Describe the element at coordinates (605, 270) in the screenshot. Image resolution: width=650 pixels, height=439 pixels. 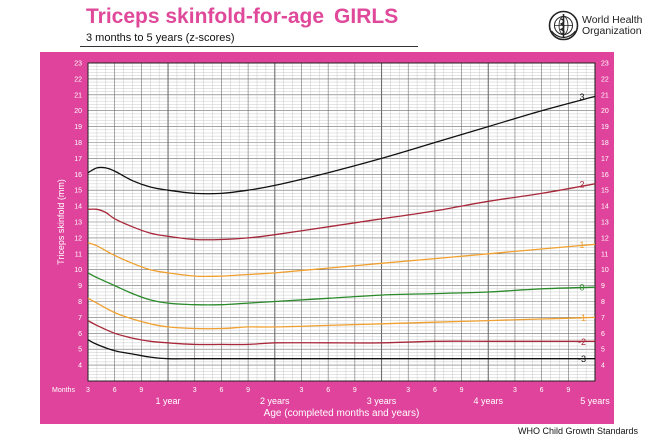
I see `y-tick-right: 10` at that location.